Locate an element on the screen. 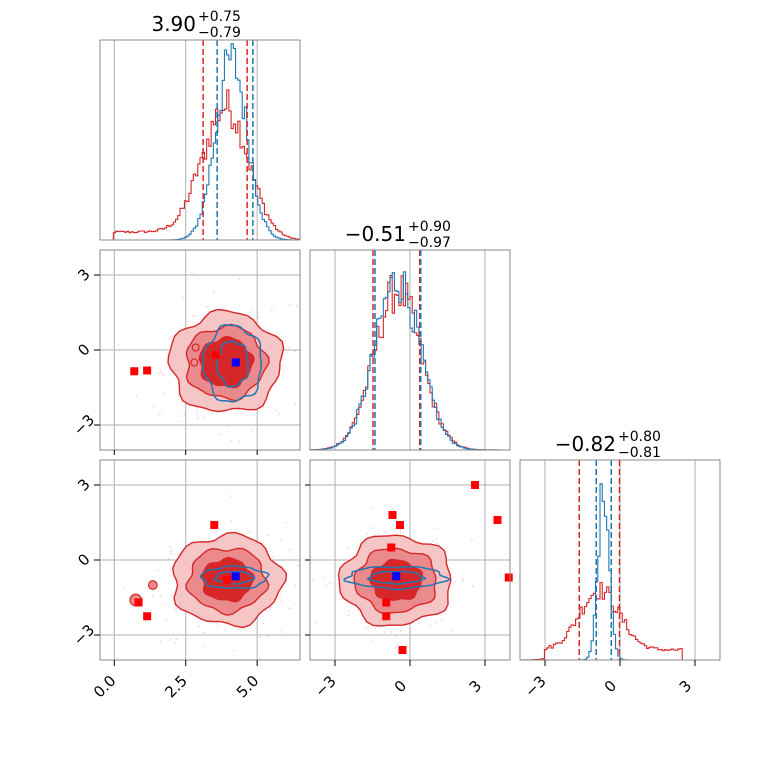 Image resolution: width=760 pixels, height=760 pixels. x-tick-label: 5.0 is located at coordinates (248, 687).